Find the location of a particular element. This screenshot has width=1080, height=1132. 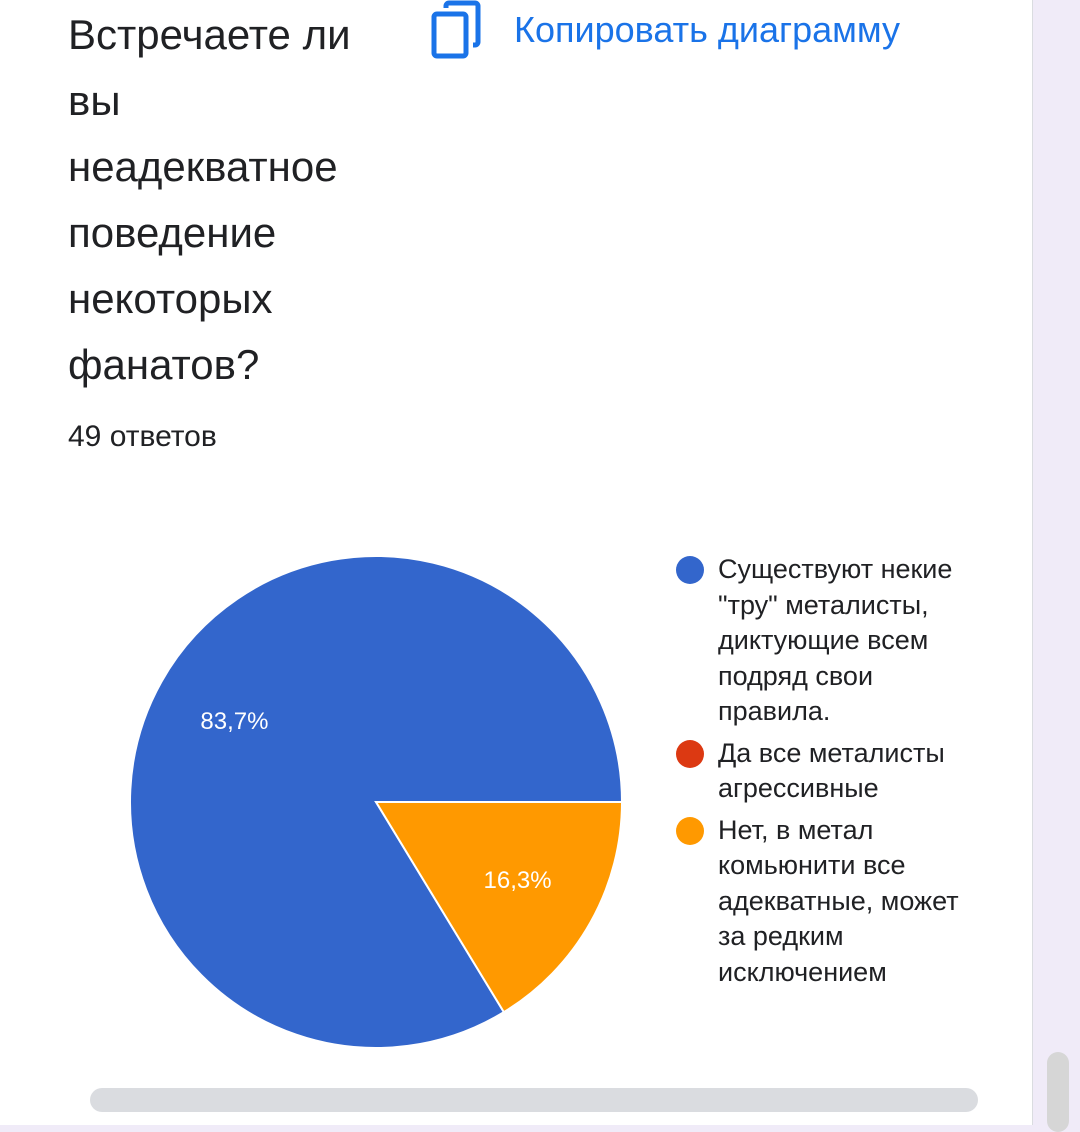

response-count: 49 ответов is located at coordinates (142, 436).